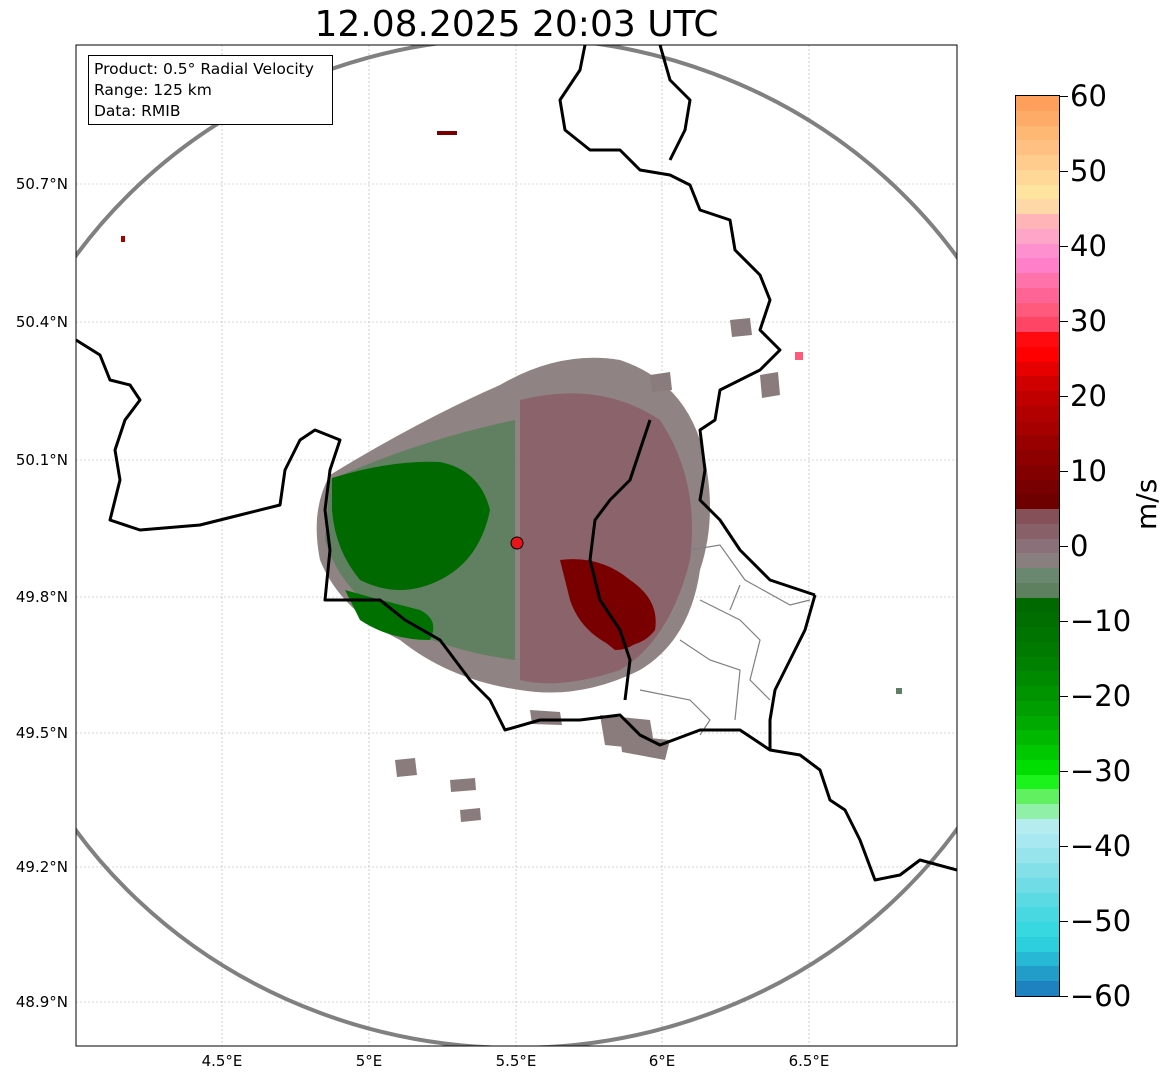  Describe the element at coordinates (662, 1061) in the screenshot. I see `x-tick-label: 6°E` at that location.